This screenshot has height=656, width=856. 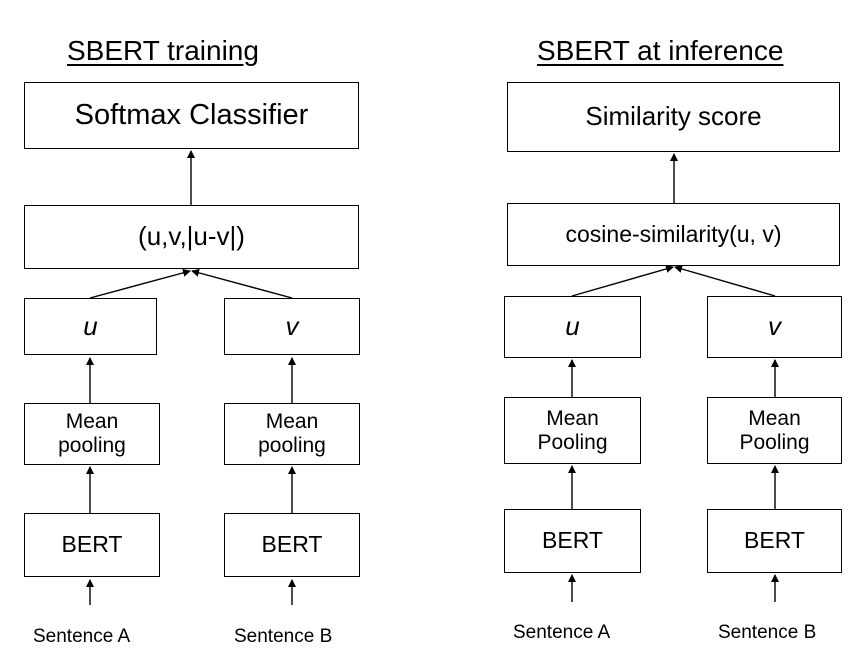 What do you see at coordinates (92, 445) in the screenshot?
I see `training-pooling-a-line2: pooling` at bounding box center [92, 445].